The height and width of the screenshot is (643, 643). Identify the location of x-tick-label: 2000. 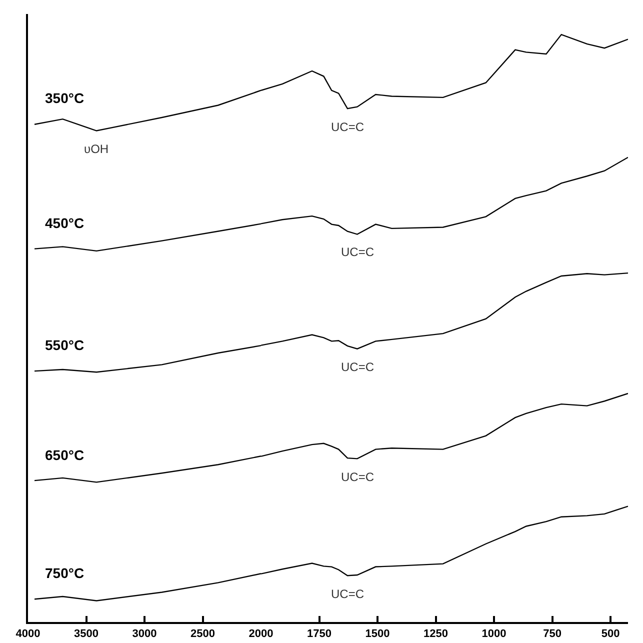
(261, 634).